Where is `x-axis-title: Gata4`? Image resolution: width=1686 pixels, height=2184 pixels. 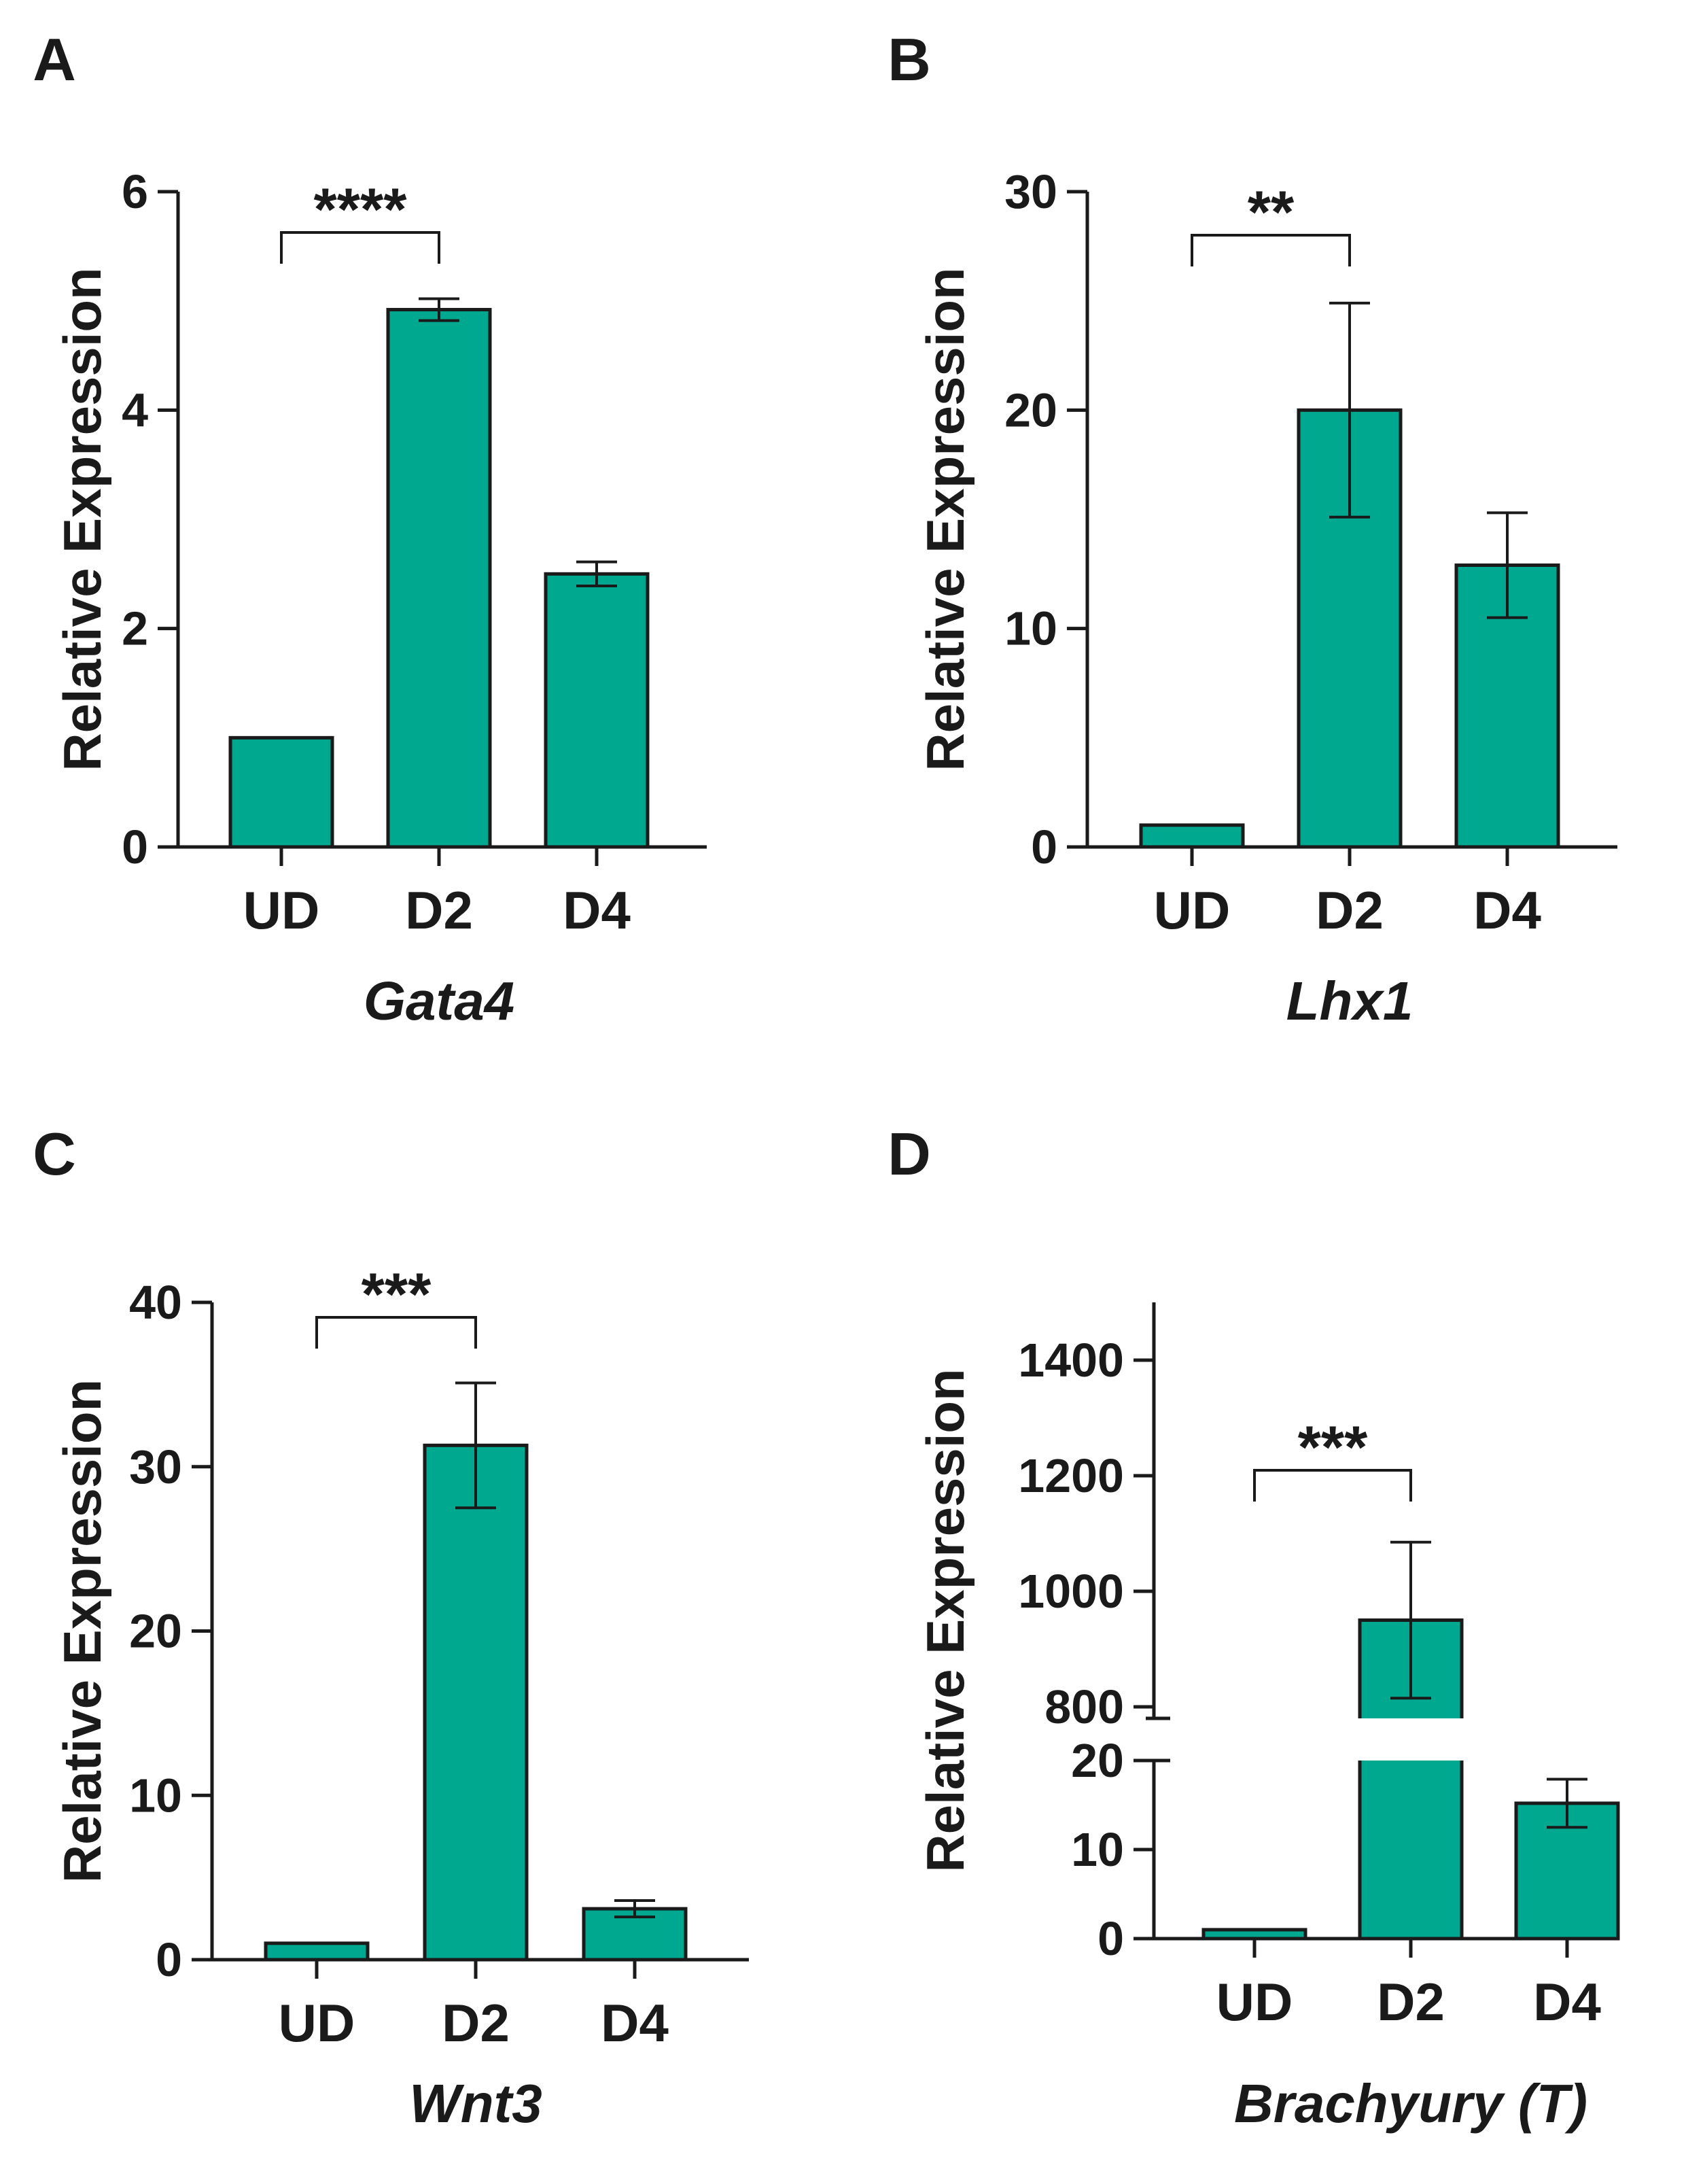
x-axis-title: Gata4 is located at coordinates (439, 1001).